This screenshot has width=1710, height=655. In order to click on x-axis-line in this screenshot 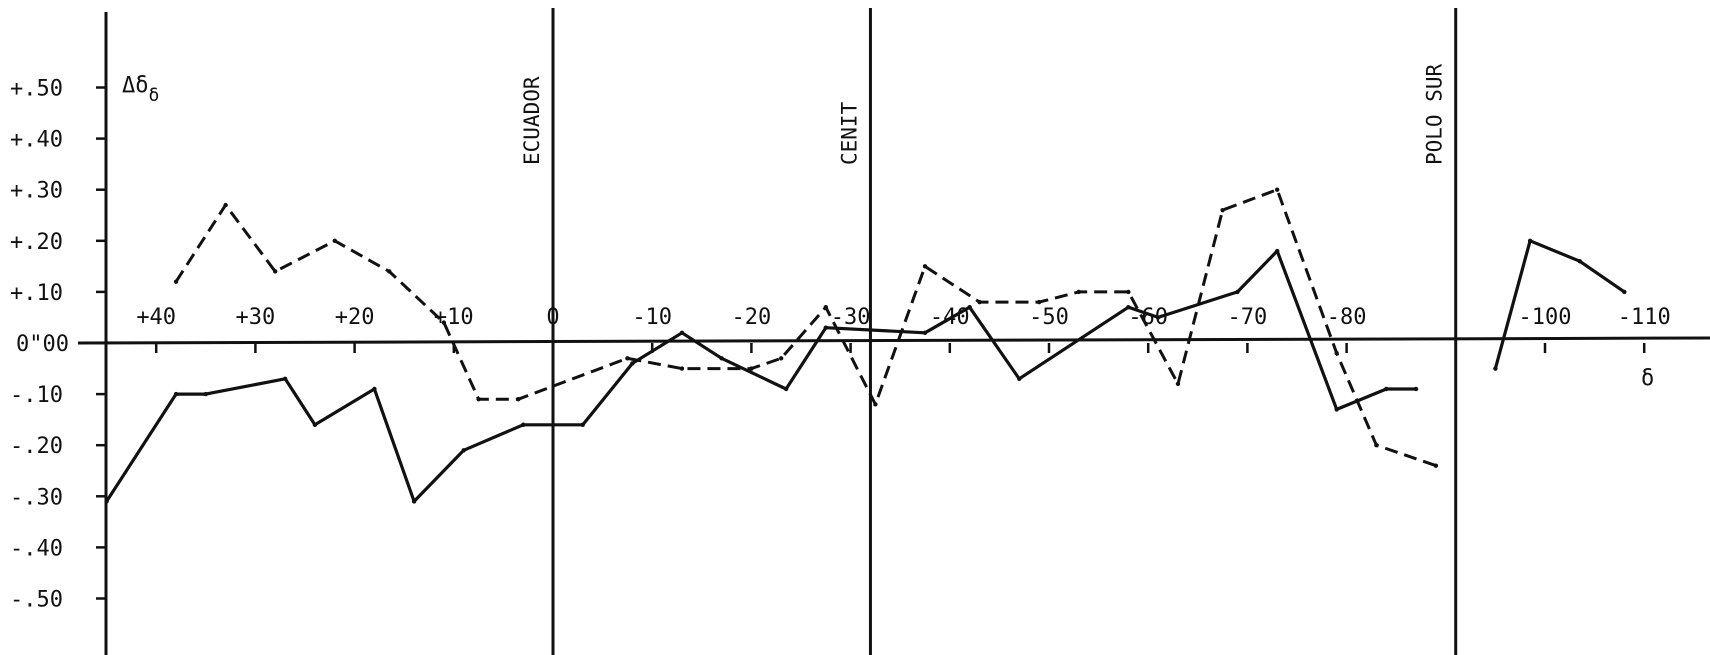, I will do `click(893, 340)`.